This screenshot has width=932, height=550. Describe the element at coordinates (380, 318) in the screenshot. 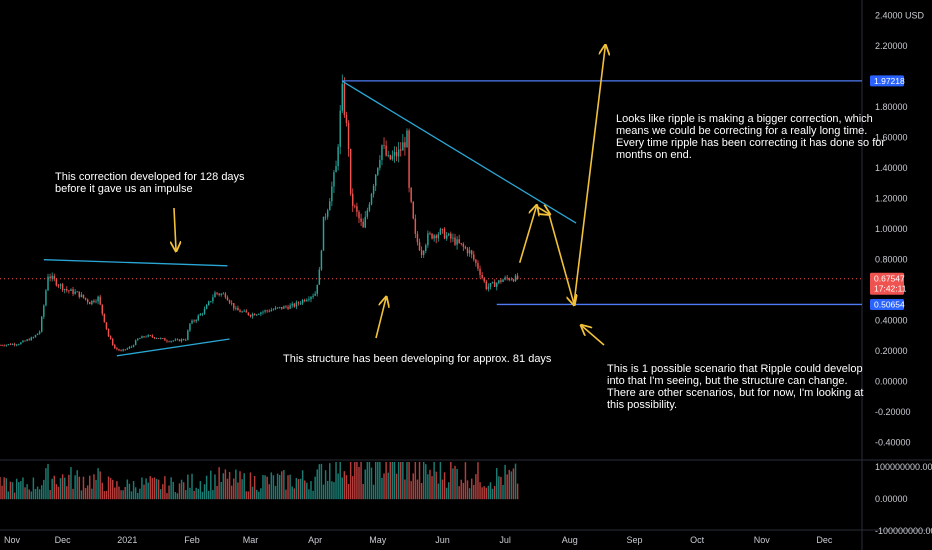

I see `note-arrow-81-days` at that location.